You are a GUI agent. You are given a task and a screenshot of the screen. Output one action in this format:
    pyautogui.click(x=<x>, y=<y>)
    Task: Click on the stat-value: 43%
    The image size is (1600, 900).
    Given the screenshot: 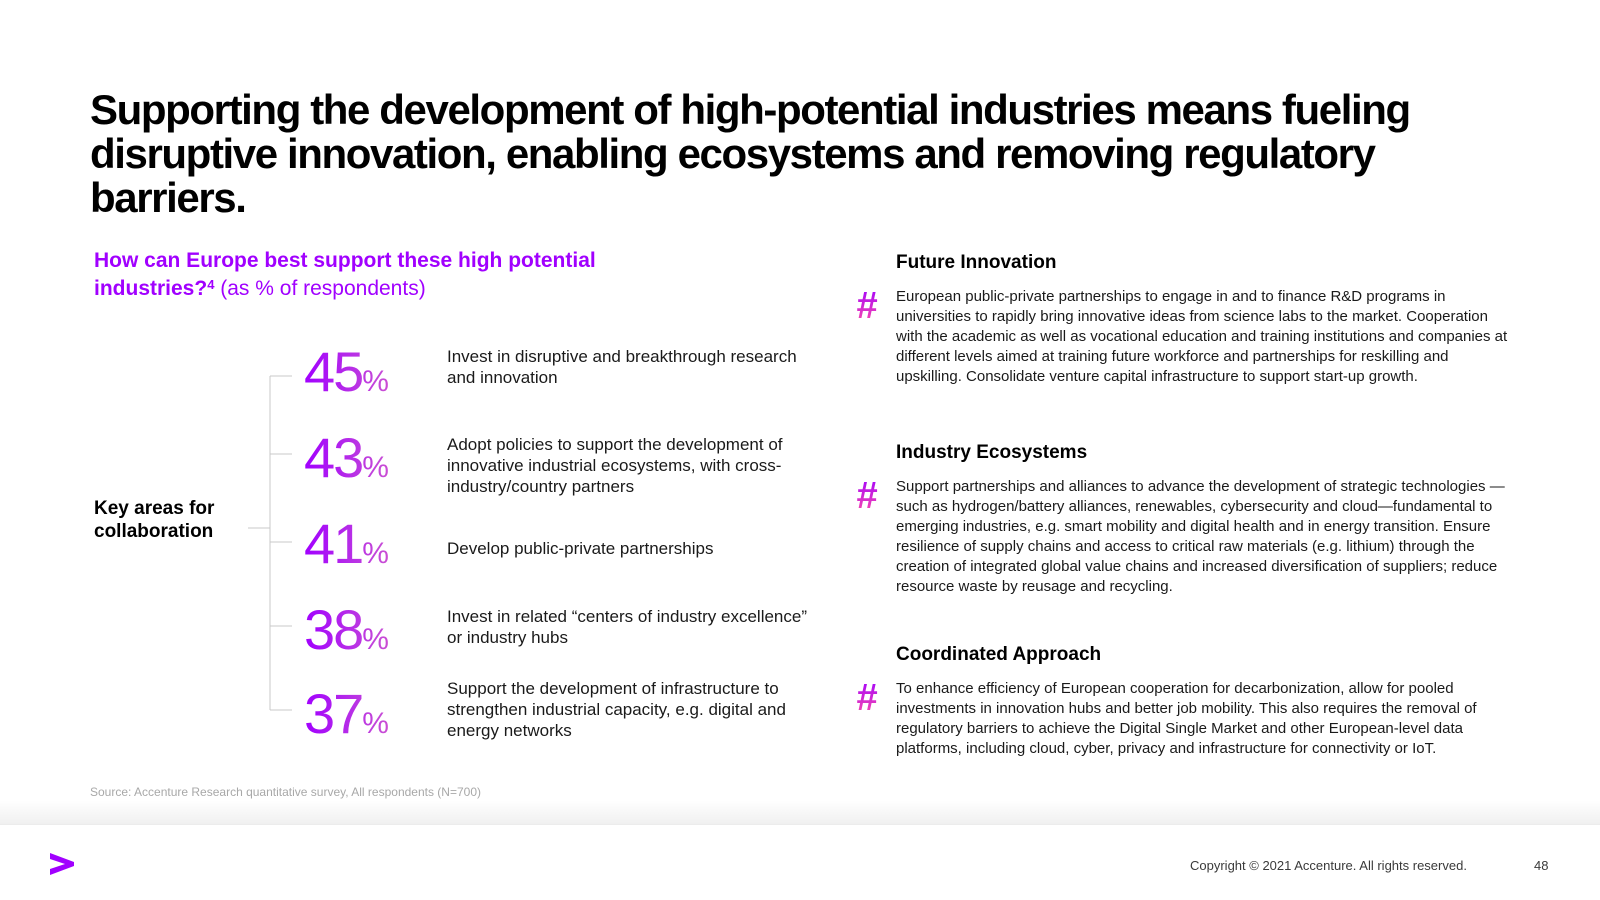 What is the action you would take?
    pyautogui.click(x=374, y=458)
    